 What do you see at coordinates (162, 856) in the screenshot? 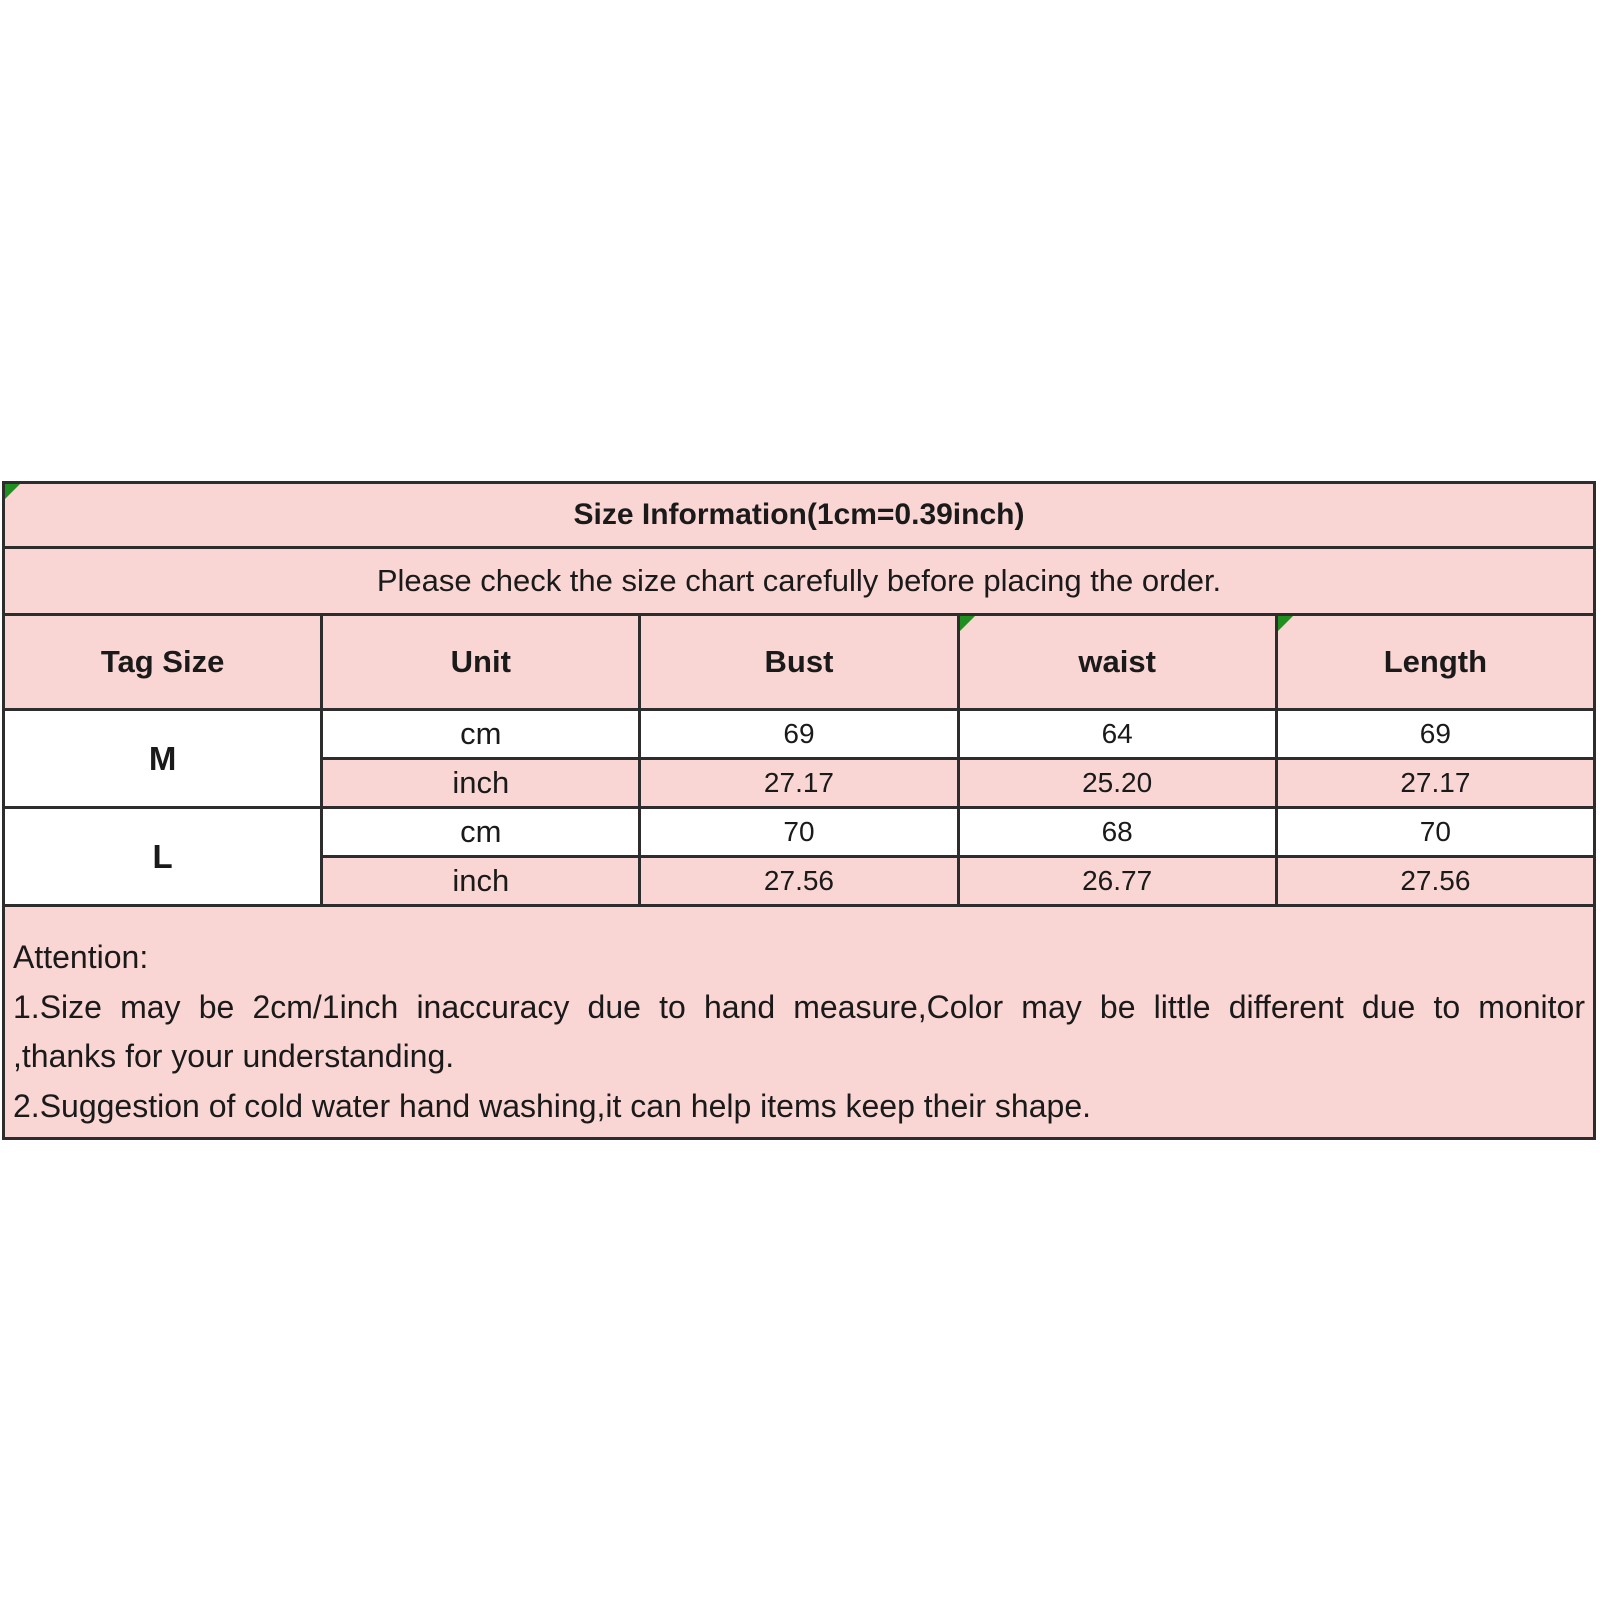
I see `tag-size-l: L` at bounding box center [162, 856].